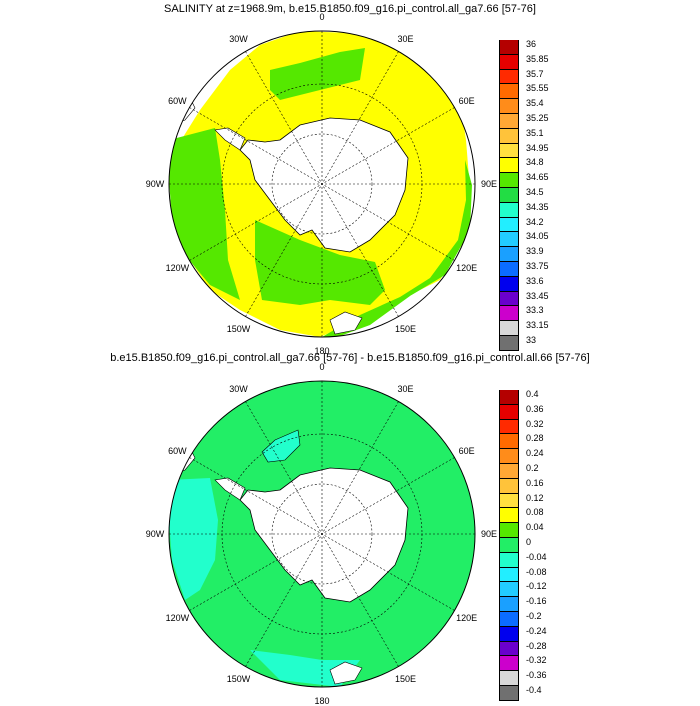 The height and width of the screenshot is (706, 700). Describe the element at coordinates (535, 103) in the screenshot. I see `colorbar-label: 35.4` at that location.